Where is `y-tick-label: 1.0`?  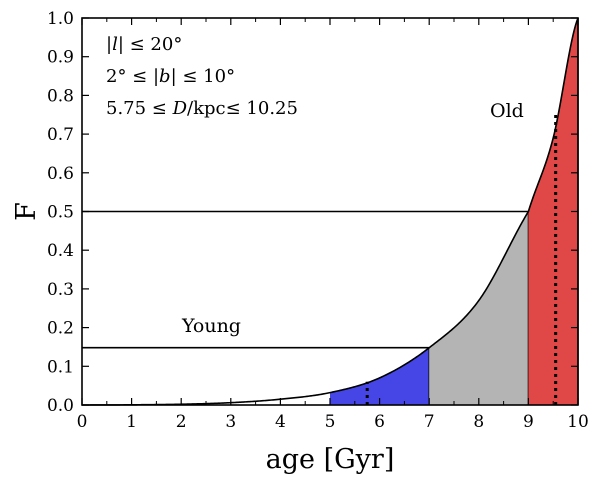 y-tick-label: 1.0 is located at coordinates (60, 19).